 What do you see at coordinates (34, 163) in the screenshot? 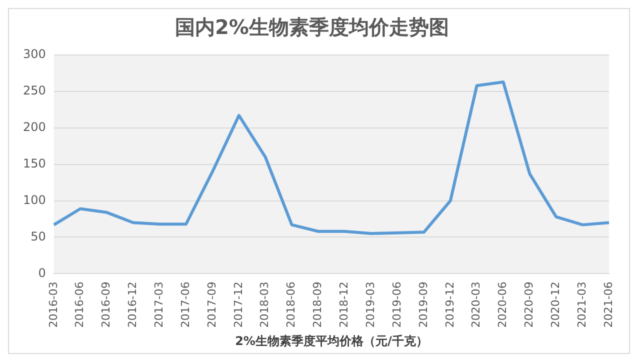
I see `y-tick-label: 150` at bounding box center [34, 163].